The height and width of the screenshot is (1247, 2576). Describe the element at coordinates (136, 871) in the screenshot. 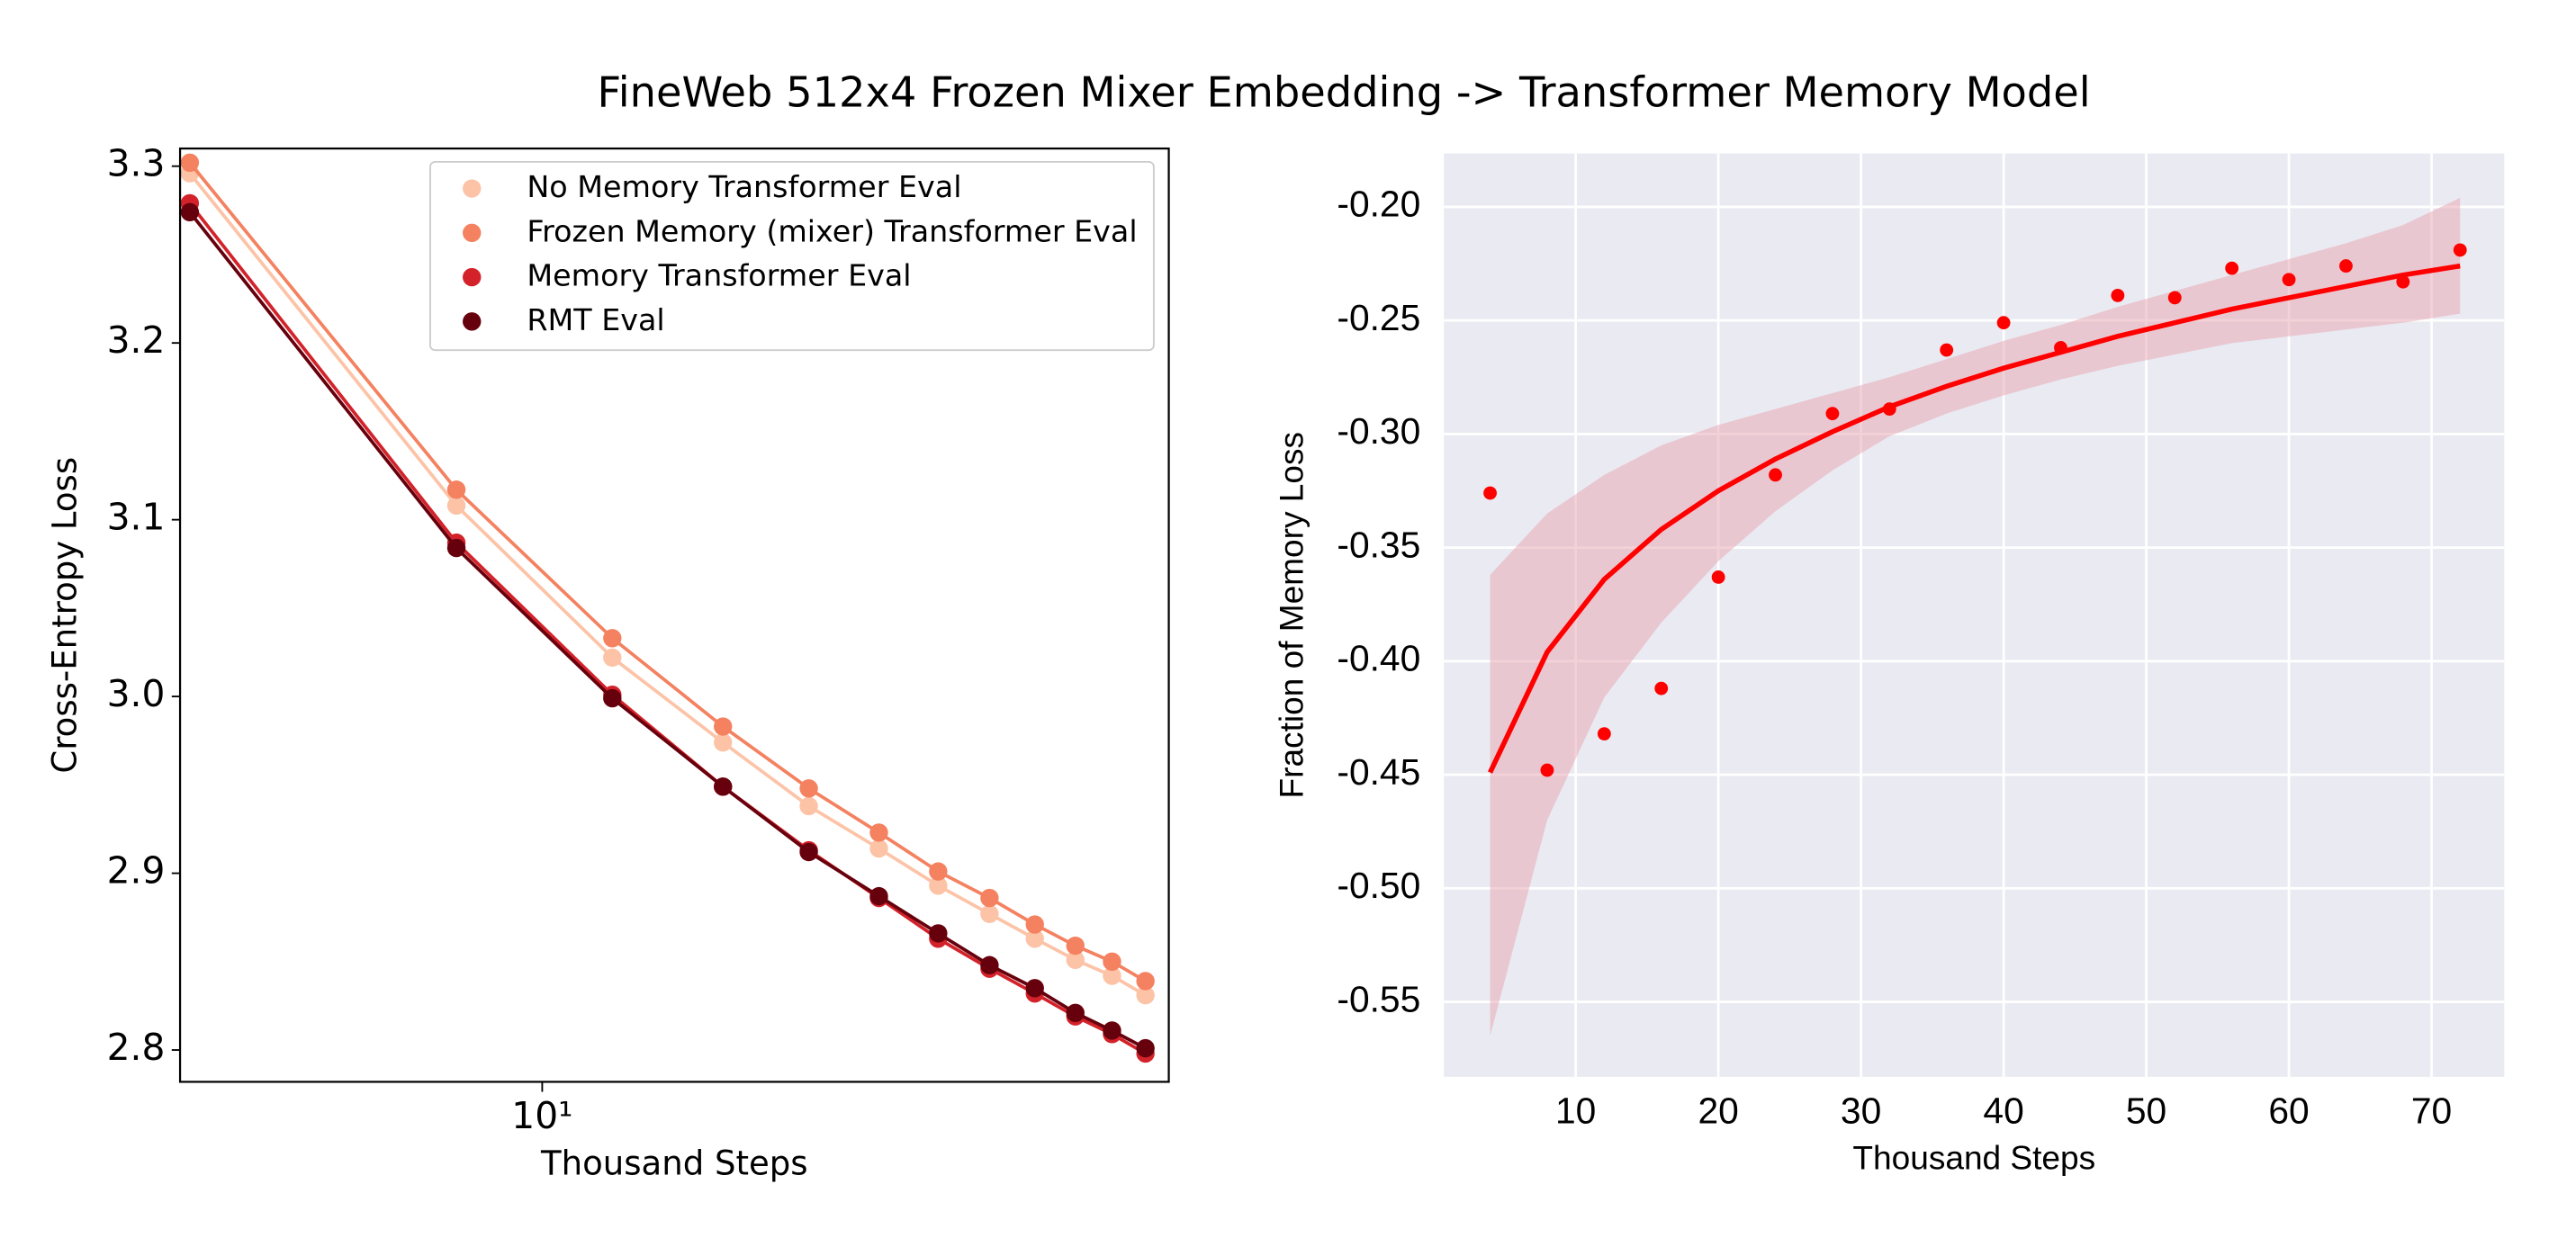

I see `y-tick-label: 2.9` at that location.